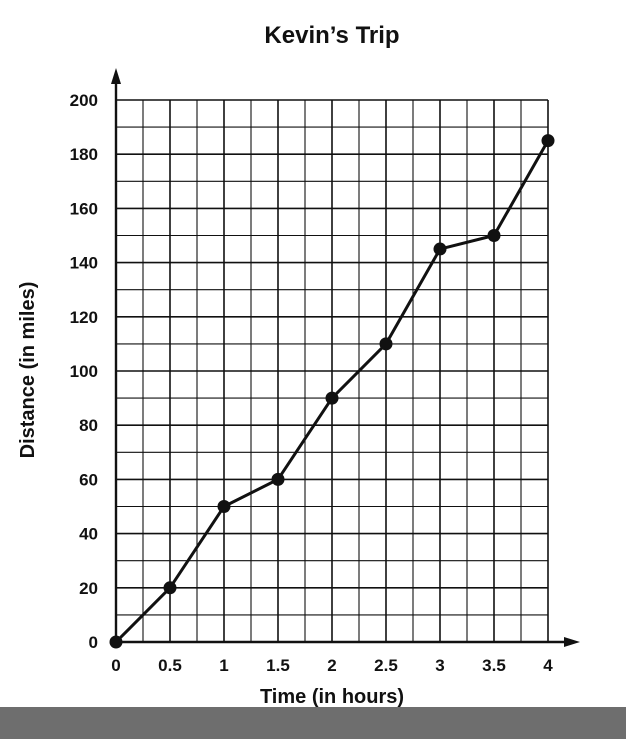 The width and height of the screenshot is (626, 739). What do you see at coordinates (494, 665) in the screenshot?
I see `x-tick-label: 3.5` at bounding box center [494, 665].